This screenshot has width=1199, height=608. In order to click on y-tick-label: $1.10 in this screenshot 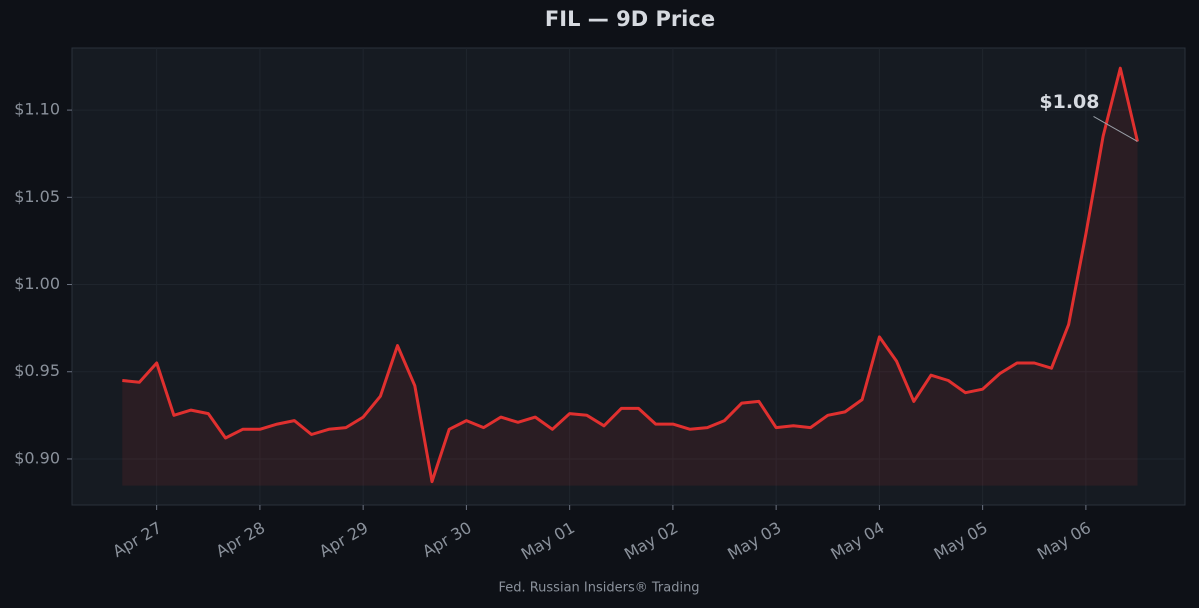, I will do `click(37, 109)`.